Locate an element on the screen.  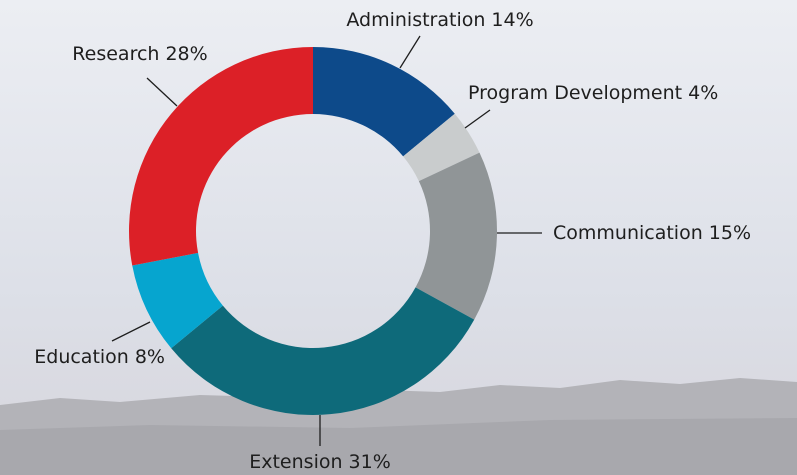
slice-name: Communication is located at coordinates (628, 233).